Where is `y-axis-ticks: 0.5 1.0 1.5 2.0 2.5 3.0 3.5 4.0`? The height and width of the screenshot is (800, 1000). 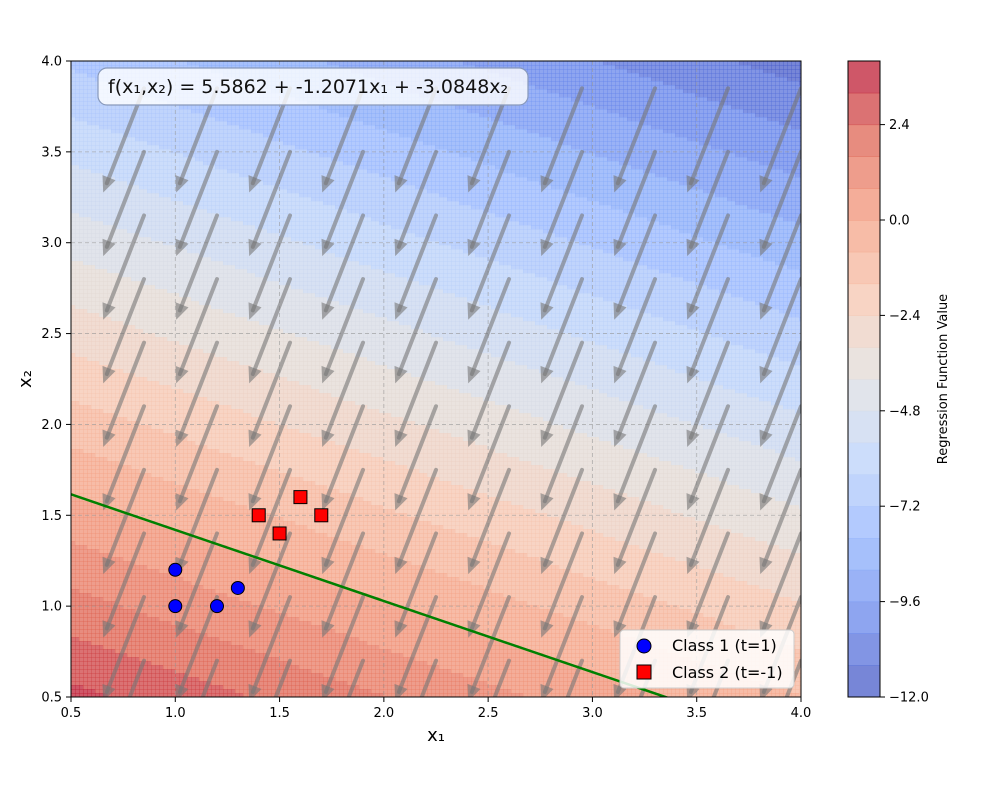 y-axis-ticks: 0.5 1.0 1.5 2.0 2.5 3.0 3.5 4.0 is located at coordinates (56, 380).